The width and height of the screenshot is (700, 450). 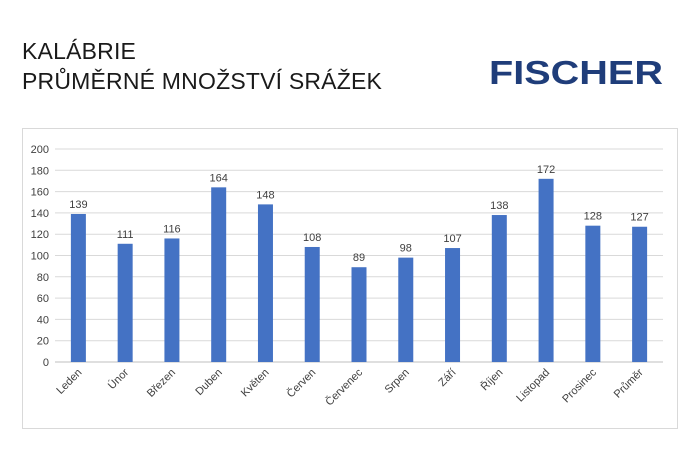 What do you see at coordinates (359, 258) in the screenshot?
I see `data-label: 89` at bounding box center [359, 258].